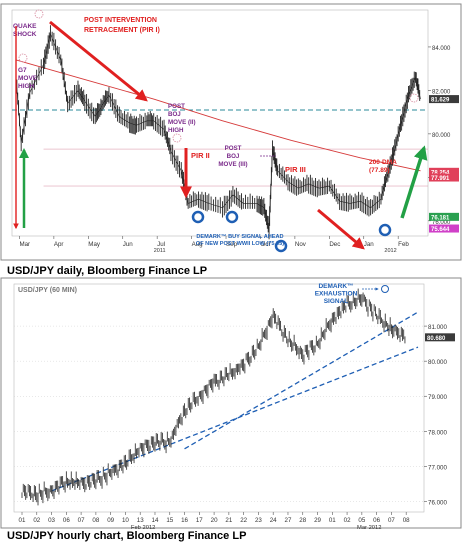 The image size is (463, 548). I want to click on daily-level-tag-label: 75.644, so click(440, 230).